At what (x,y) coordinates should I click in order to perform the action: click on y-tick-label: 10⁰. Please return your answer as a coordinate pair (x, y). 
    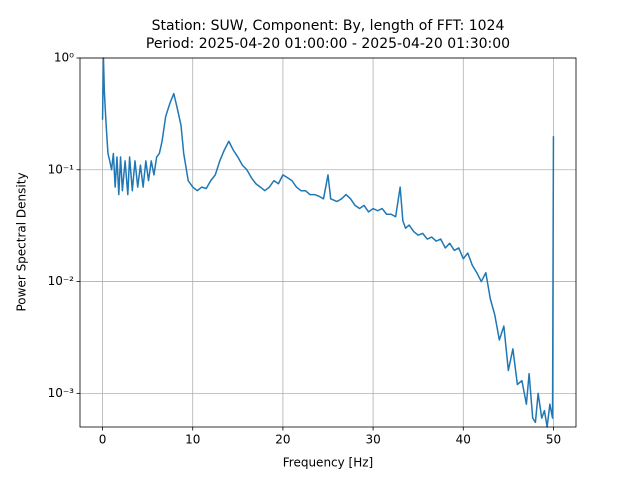
    Looking at the image, I should click on (64, 58).